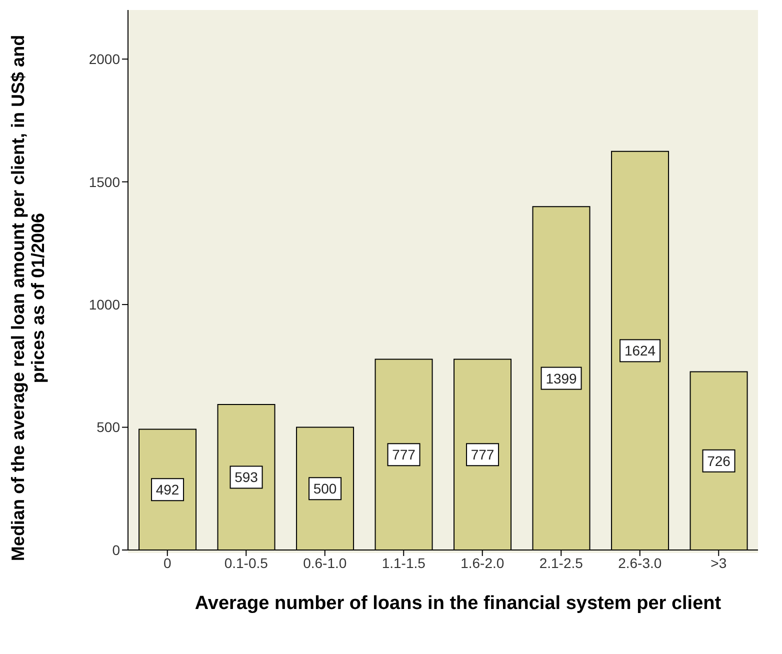  I want to click on y-tick-label: 0, so click(116, 550).